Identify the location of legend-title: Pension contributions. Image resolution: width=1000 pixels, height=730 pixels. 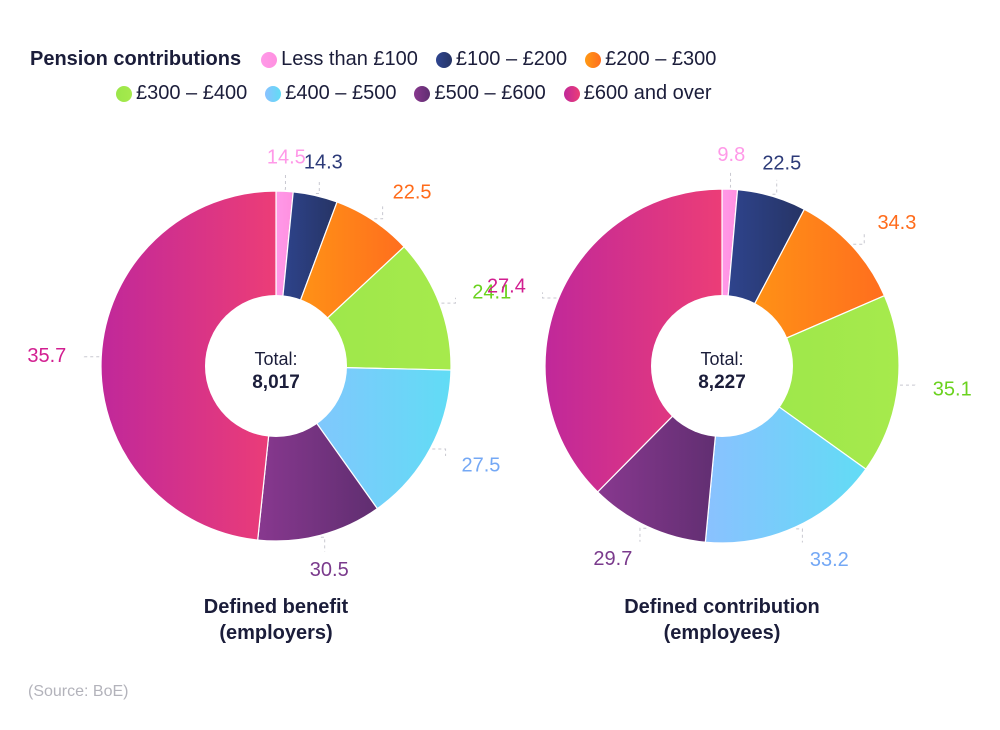
(136, 59).